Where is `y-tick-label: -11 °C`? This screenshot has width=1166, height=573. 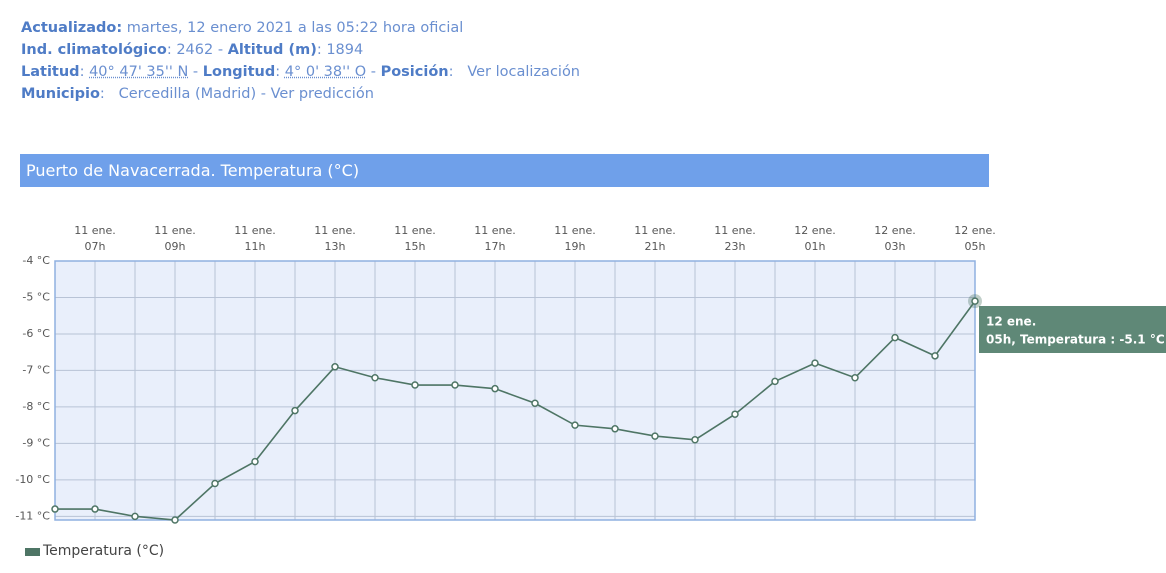
y-tick-label: -11 °C is located at coordinates (32, 515).